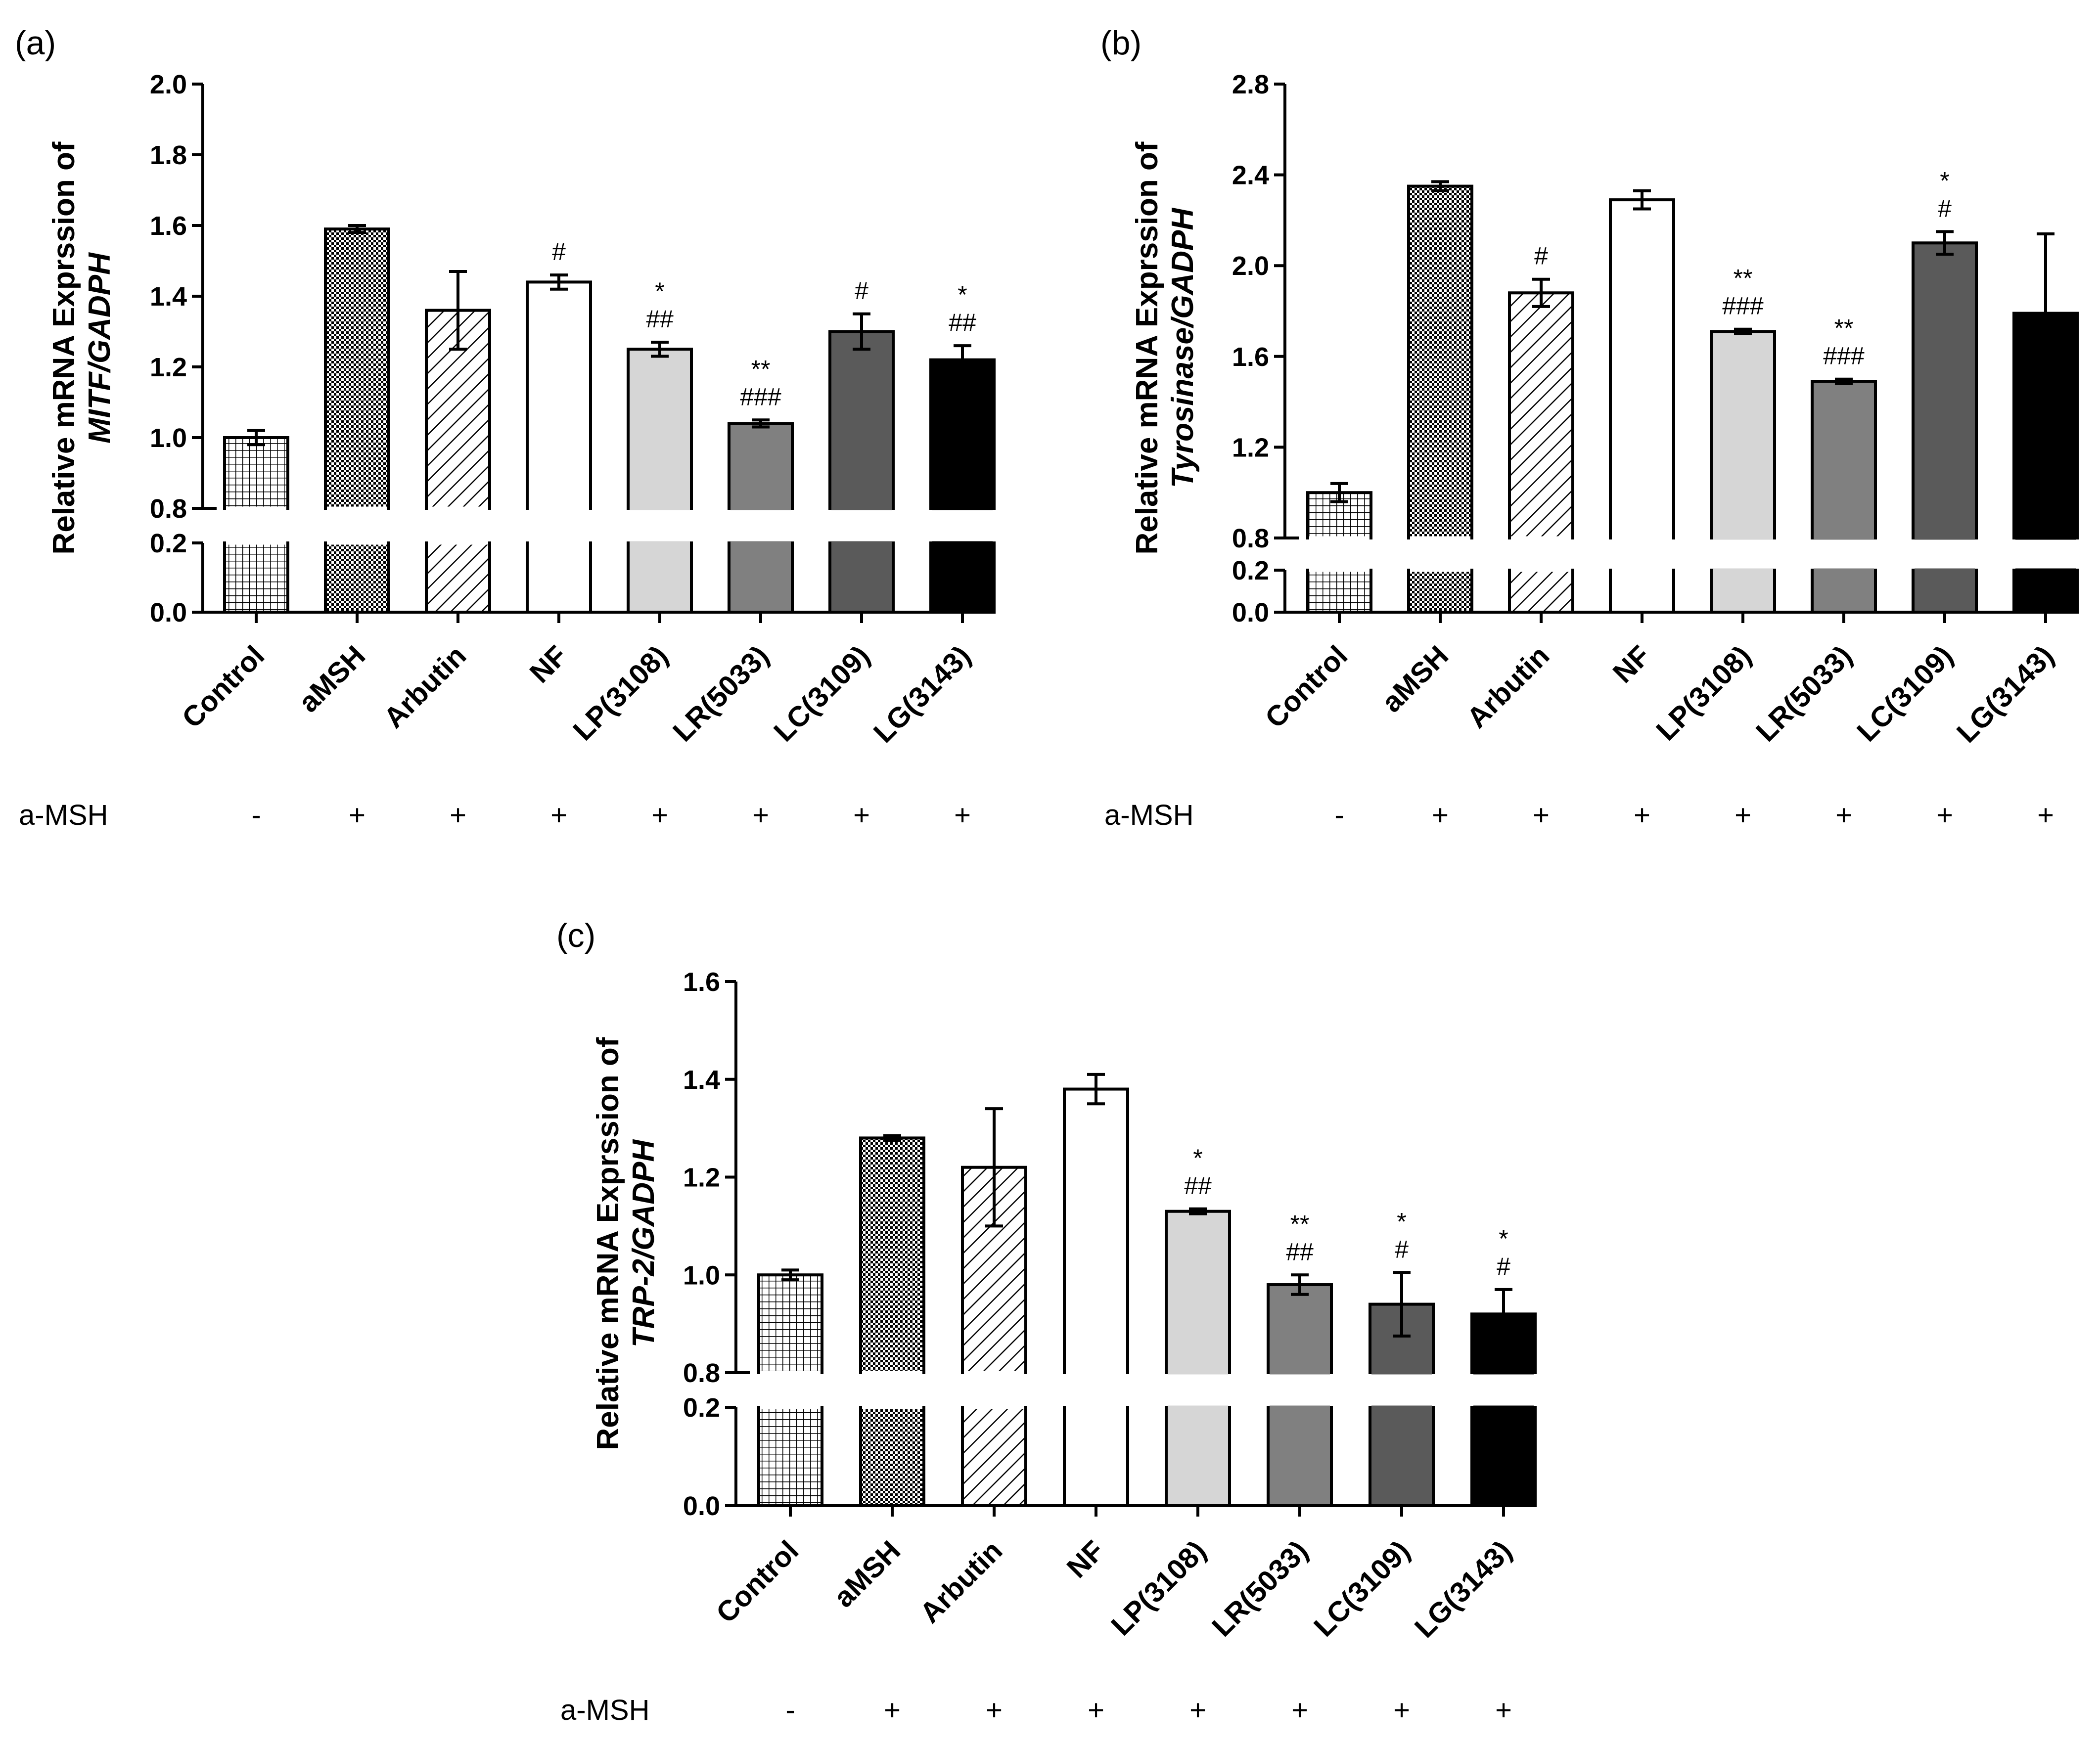  Describe the element at coordinates (168, 509) in the screenshot. I see `y-tick-label: 0.8` at that location.